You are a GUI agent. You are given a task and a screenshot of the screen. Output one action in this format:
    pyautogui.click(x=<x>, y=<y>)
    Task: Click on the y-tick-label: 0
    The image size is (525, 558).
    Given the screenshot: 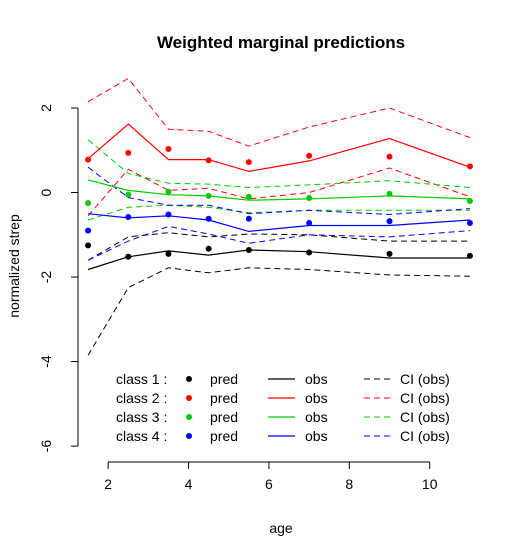 What is the action you would take?
    pyautogui.click(x=46, y=192)
    